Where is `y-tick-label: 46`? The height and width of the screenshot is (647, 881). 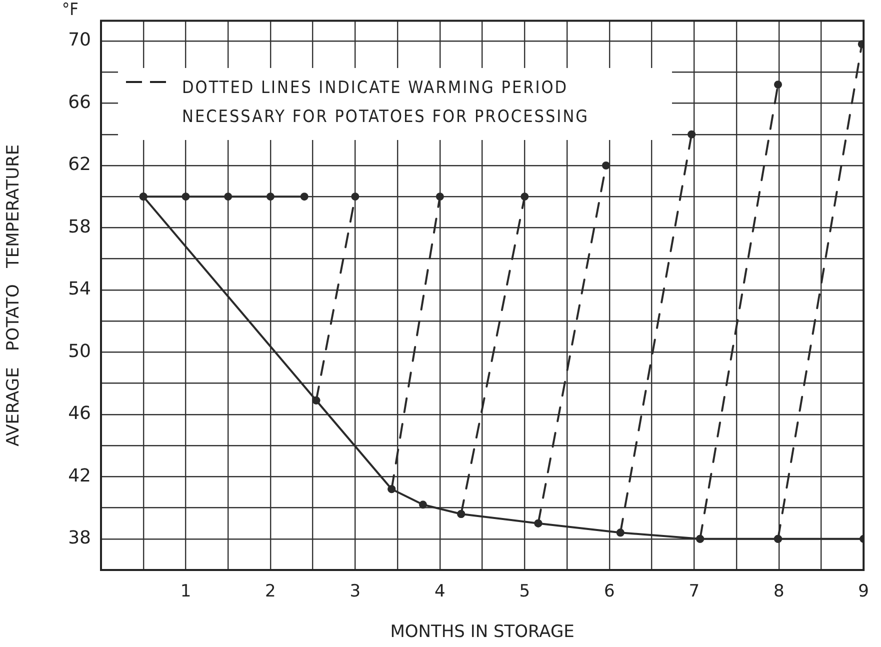 y-tick-label: 46 is located at coordinates (79, 413).